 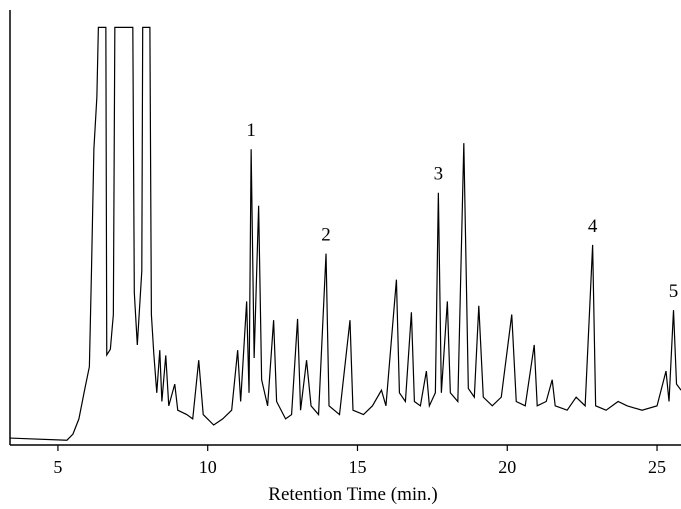 What do you see at coordinates (507, 467) in the screenshot?
I see `x-tick-label: 20` at bounding box center [507, 467].